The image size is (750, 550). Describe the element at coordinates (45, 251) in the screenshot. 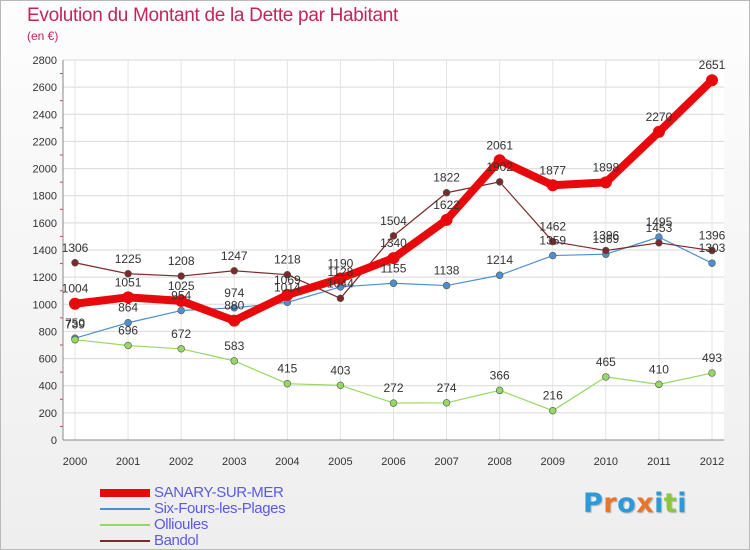

I see `y-tick-label: 1400` at that location.